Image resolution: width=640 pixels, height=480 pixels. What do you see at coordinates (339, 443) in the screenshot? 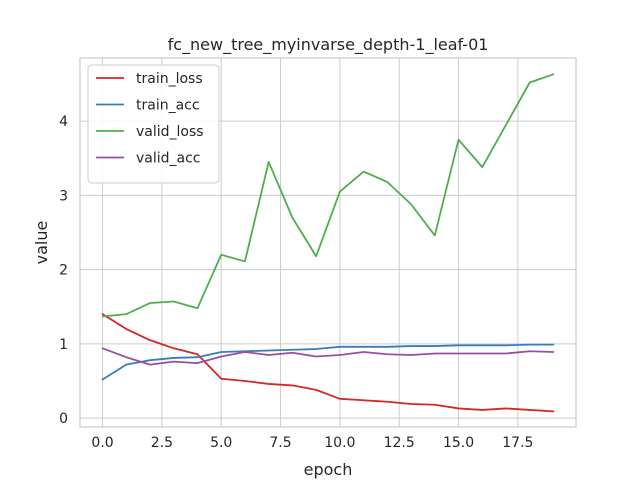
I see `x-tick-label: 10.0` at bounding box center [339, 443].